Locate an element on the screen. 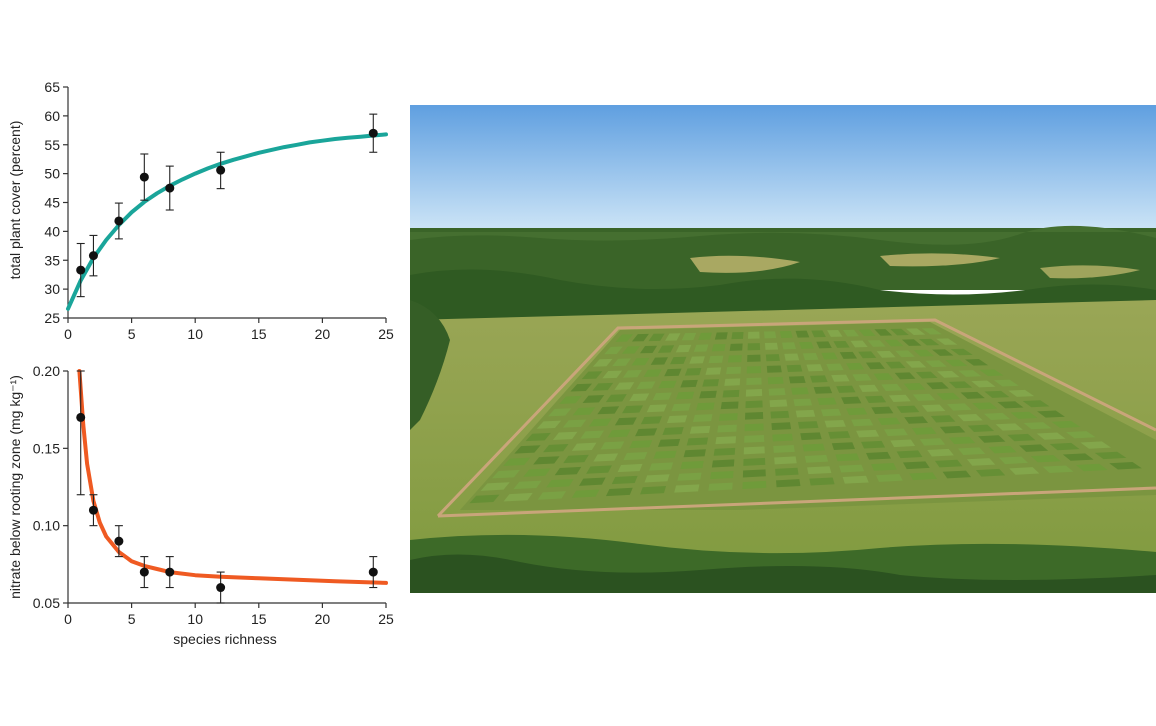 The image size is (1156, 726). x-tick-label: 10 is located at coordinates (195, 619).